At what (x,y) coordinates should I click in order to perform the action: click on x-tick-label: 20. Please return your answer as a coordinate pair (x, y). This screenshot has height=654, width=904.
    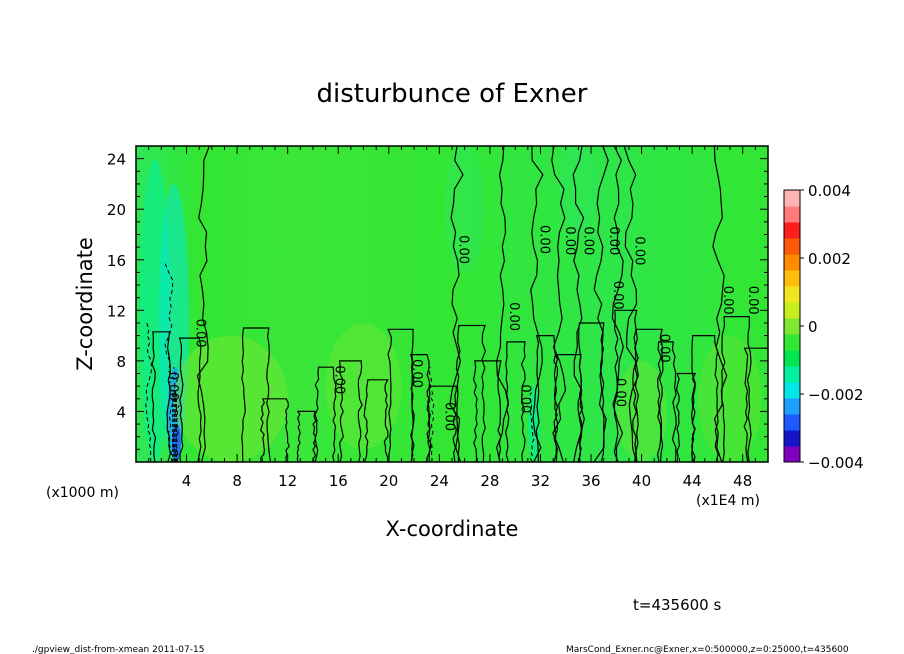
    Looking at the image, I should click on (388, 481).